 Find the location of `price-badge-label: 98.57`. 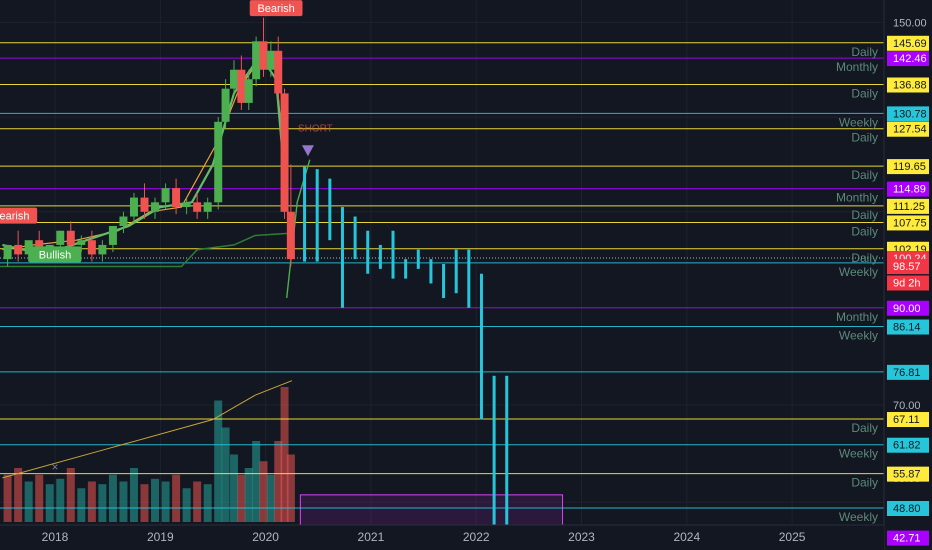

price-badge-label: 98.57 is located at coordinates (907, 267).